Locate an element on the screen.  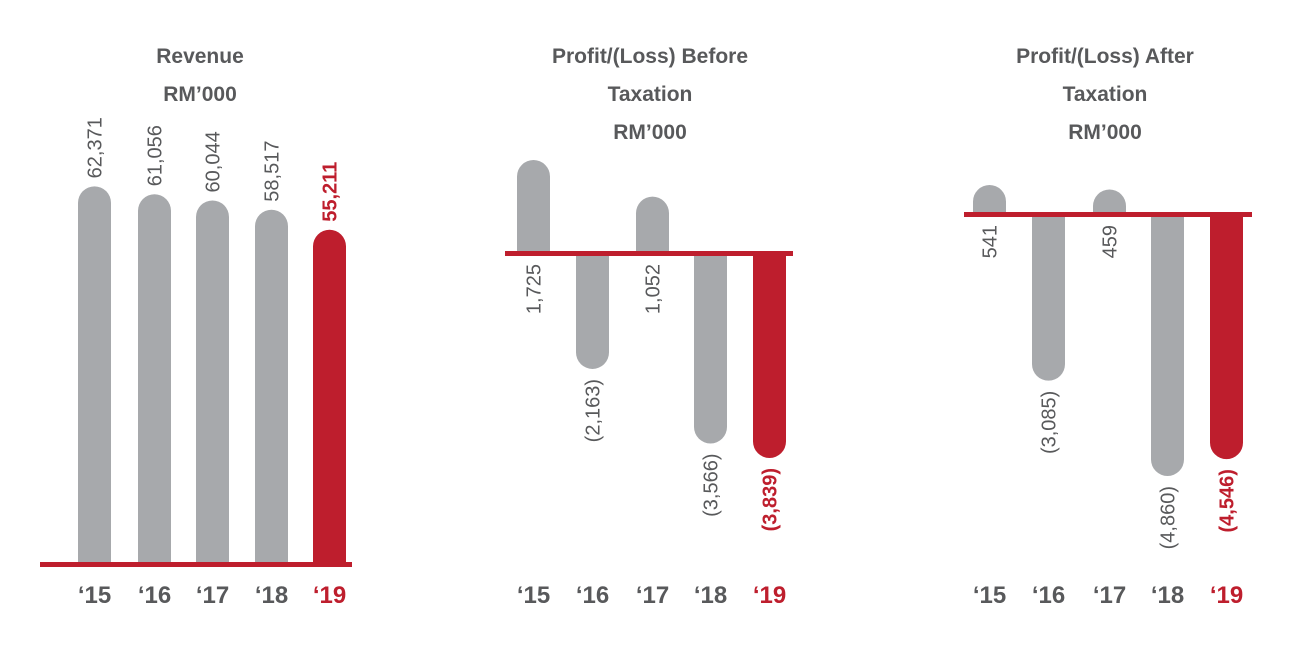
data-label: (3,839) is located at coordinates (771, 499).